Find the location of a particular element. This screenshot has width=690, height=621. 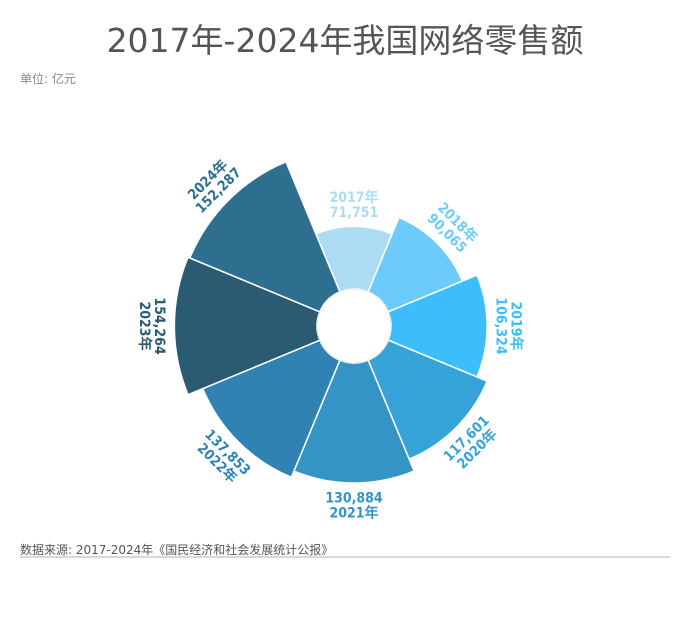

value-label: 71,751 is located at coordinates (354, 213).